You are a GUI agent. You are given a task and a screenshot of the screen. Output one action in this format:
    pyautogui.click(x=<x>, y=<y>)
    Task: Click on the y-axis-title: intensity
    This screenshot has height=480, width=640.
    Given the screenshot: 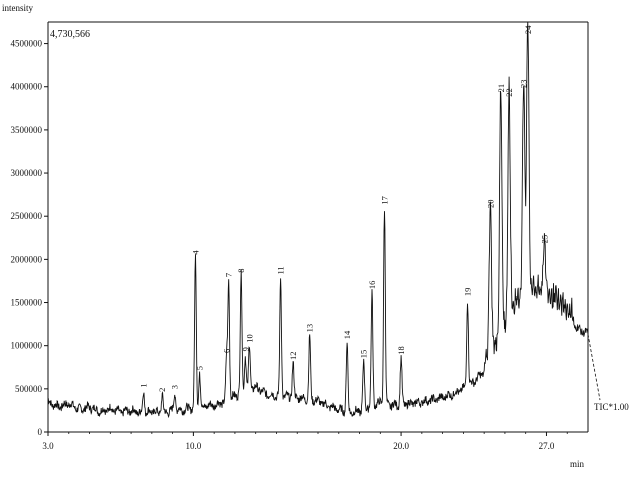 What is the action you would take?
    pyautogui.click(x=17, y=8)
    